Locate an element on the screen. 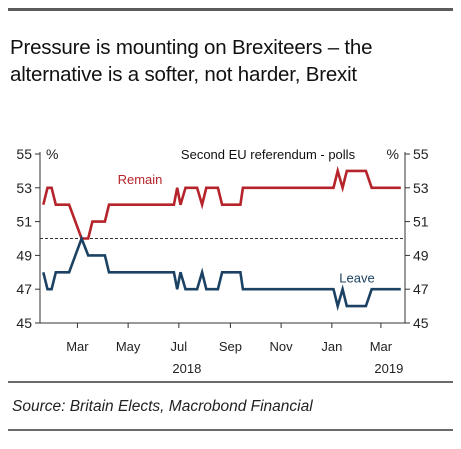 This screenshot has width=461, height=449. x-tick-label: Sep is located at coordinates (230, 346).